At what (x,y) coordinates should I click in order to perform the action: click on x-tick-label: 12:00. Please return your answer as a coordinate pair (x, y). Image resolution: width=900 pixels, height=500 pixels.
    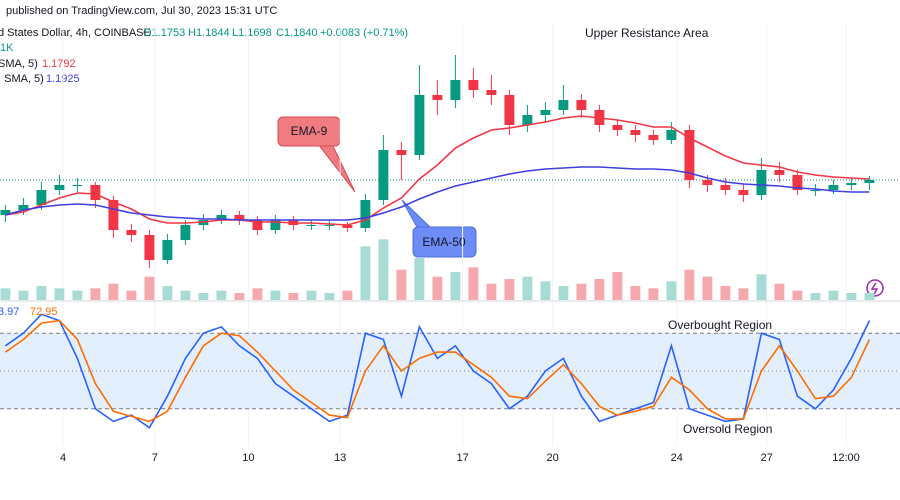
    Looking at the image, I should click on (846, 458).